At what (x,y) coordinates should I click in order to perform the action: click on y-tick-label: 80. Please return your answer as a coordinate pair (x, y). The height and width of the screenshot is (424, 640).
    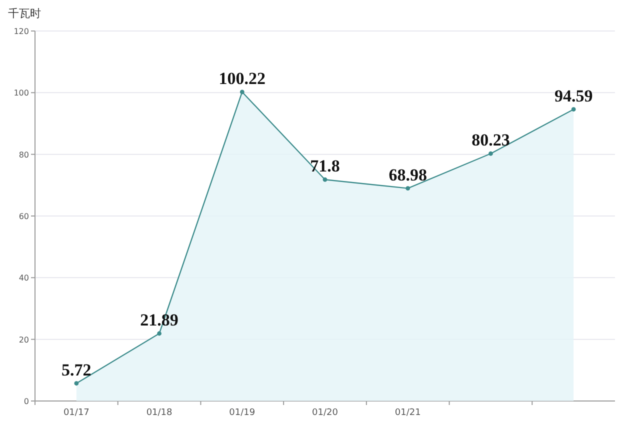
    Looking at the image, I should click on (23, 155).